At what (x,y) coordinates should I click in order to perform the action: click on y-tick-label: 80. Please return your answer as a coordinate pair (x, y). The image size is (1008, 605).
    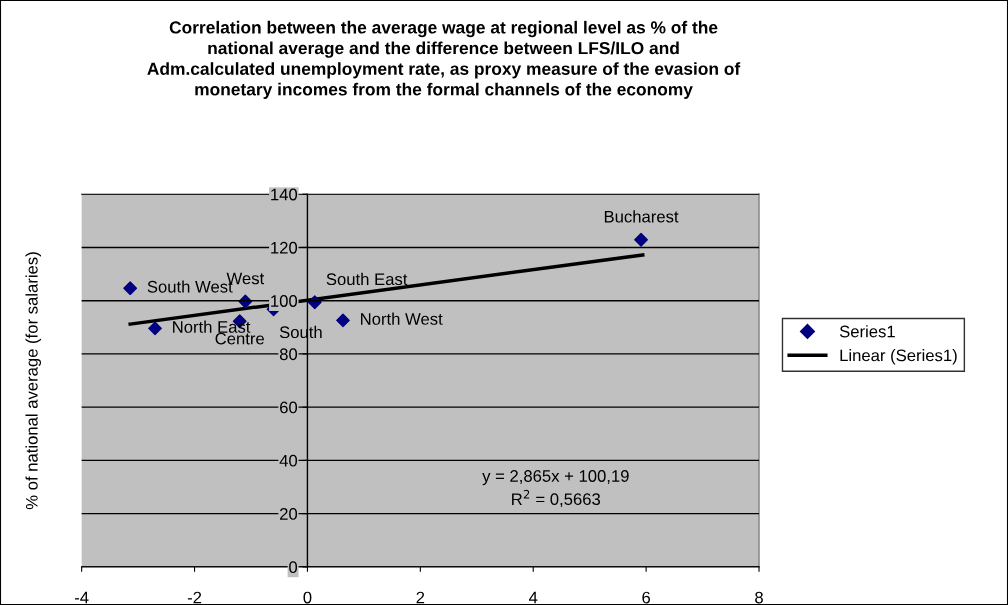
    Looking at the image, I should click on (288, 354).